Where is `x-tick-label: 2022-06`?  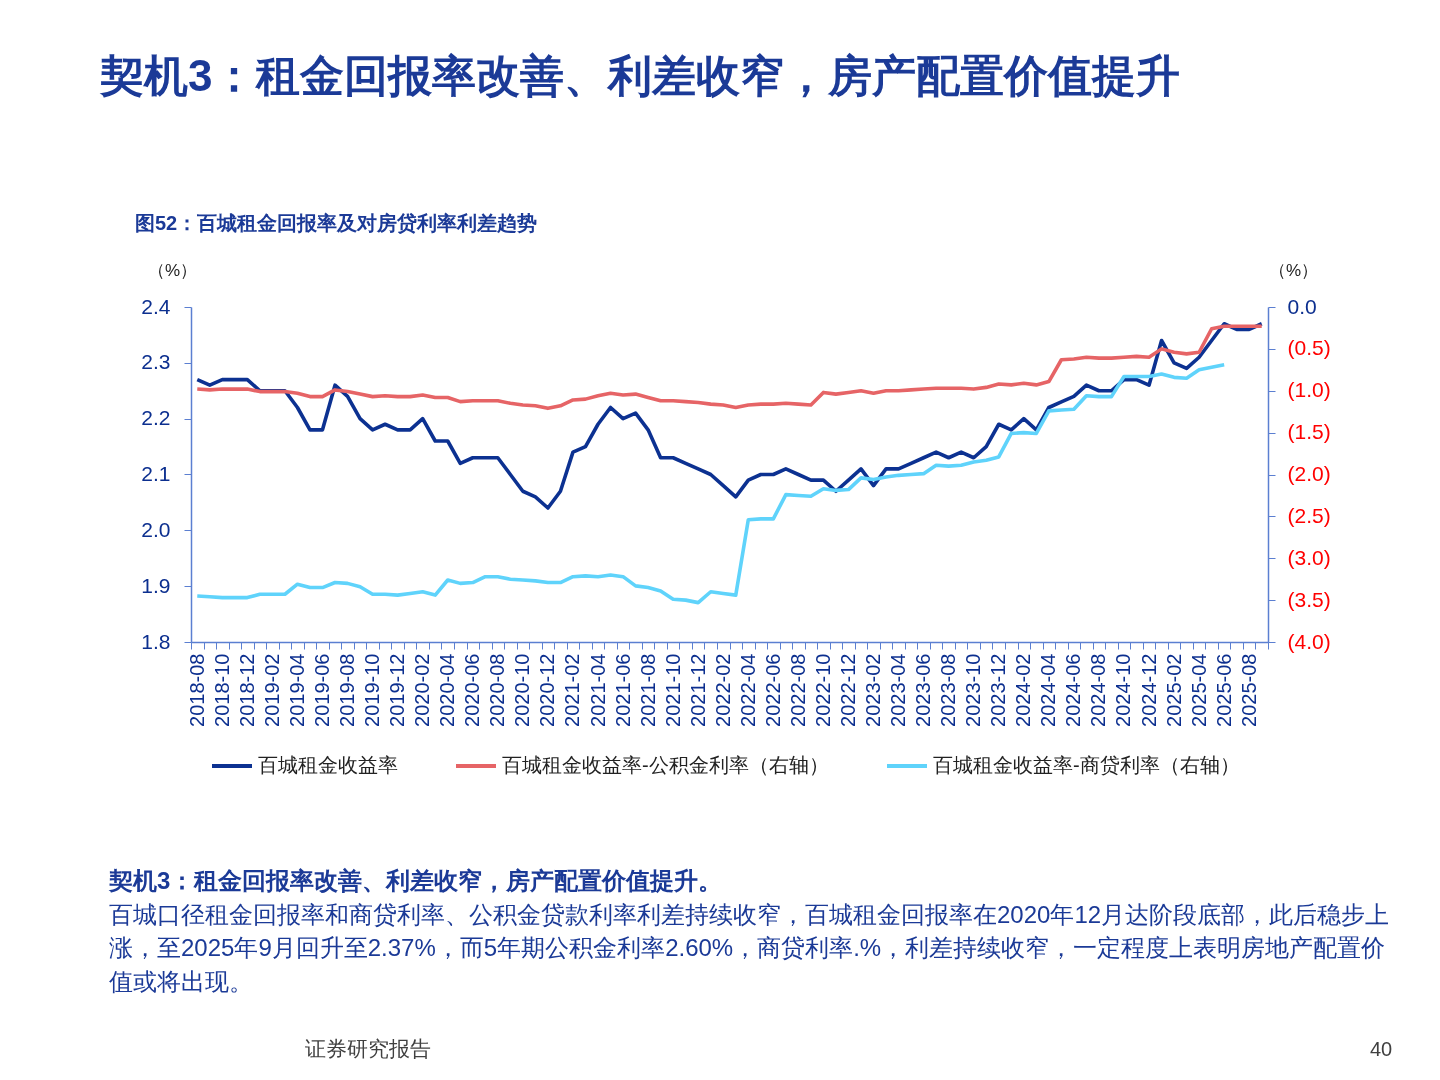
x-tick-label: 2022-06 is located at coordinates (772, 690).